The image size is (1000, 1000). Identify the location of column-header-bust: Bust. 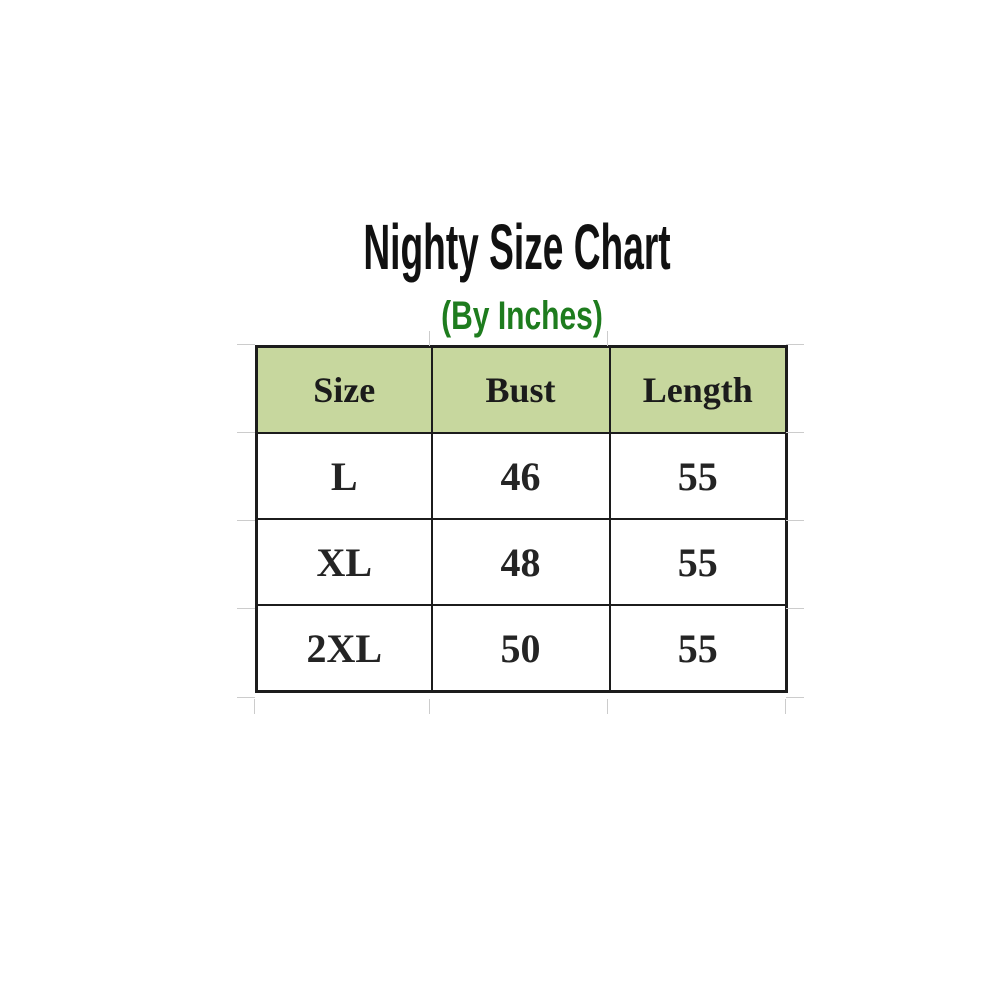
(520, 389).